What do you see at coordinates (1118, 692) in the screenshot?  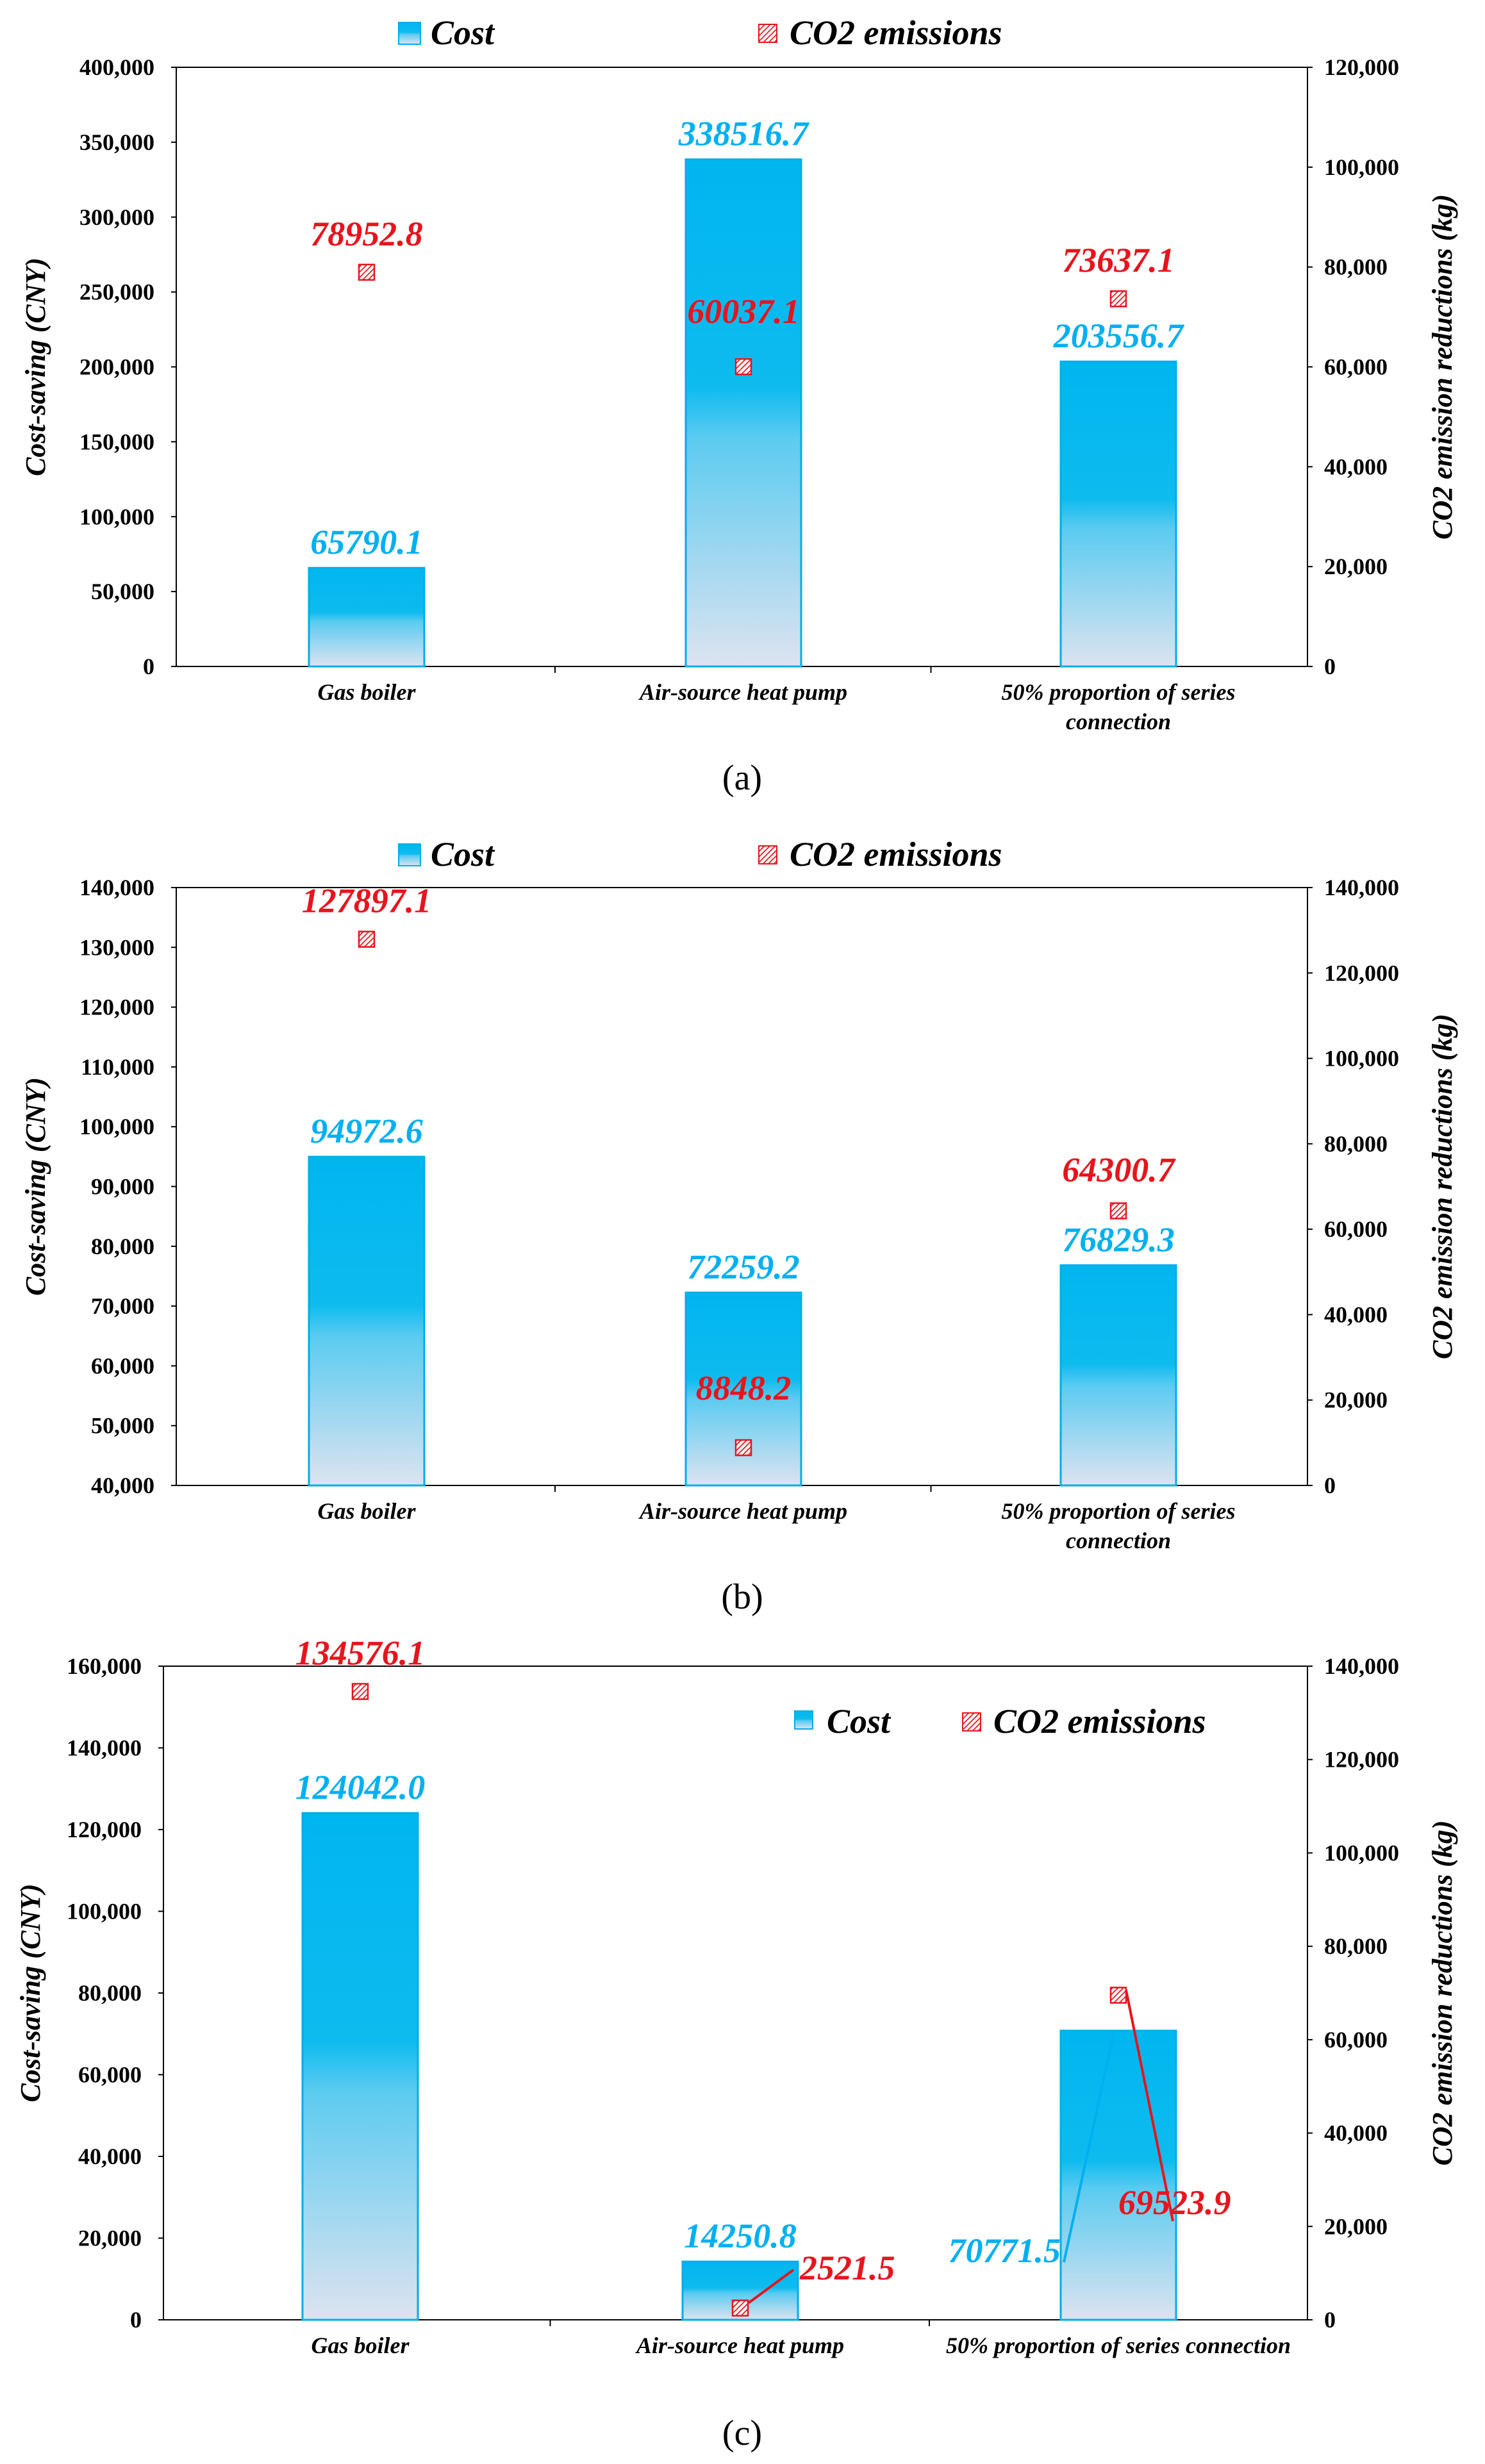 I see `x-category-label: 50% proportion of series` at bounding box center [1118, 692].